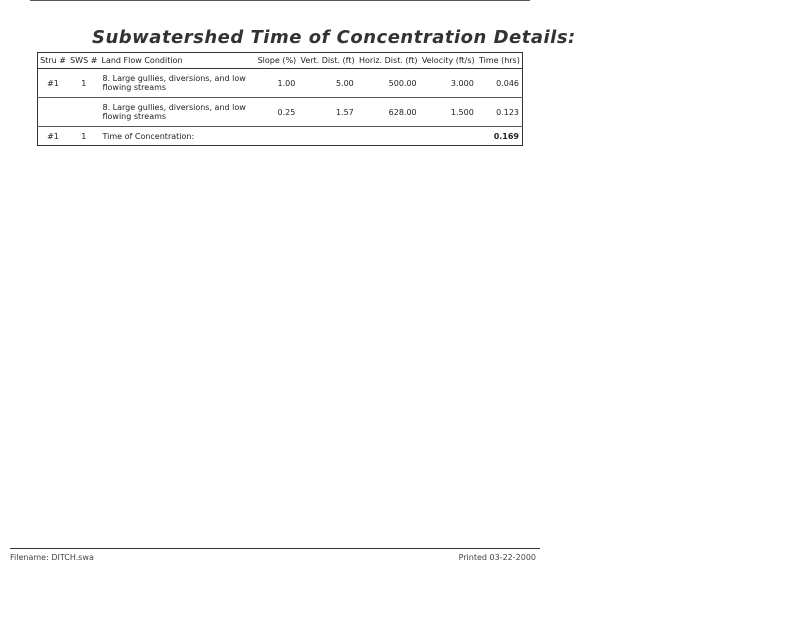  Describe the element at coordinates (327, 112) in the screenshot. I see `cell: 1.57` at that location.